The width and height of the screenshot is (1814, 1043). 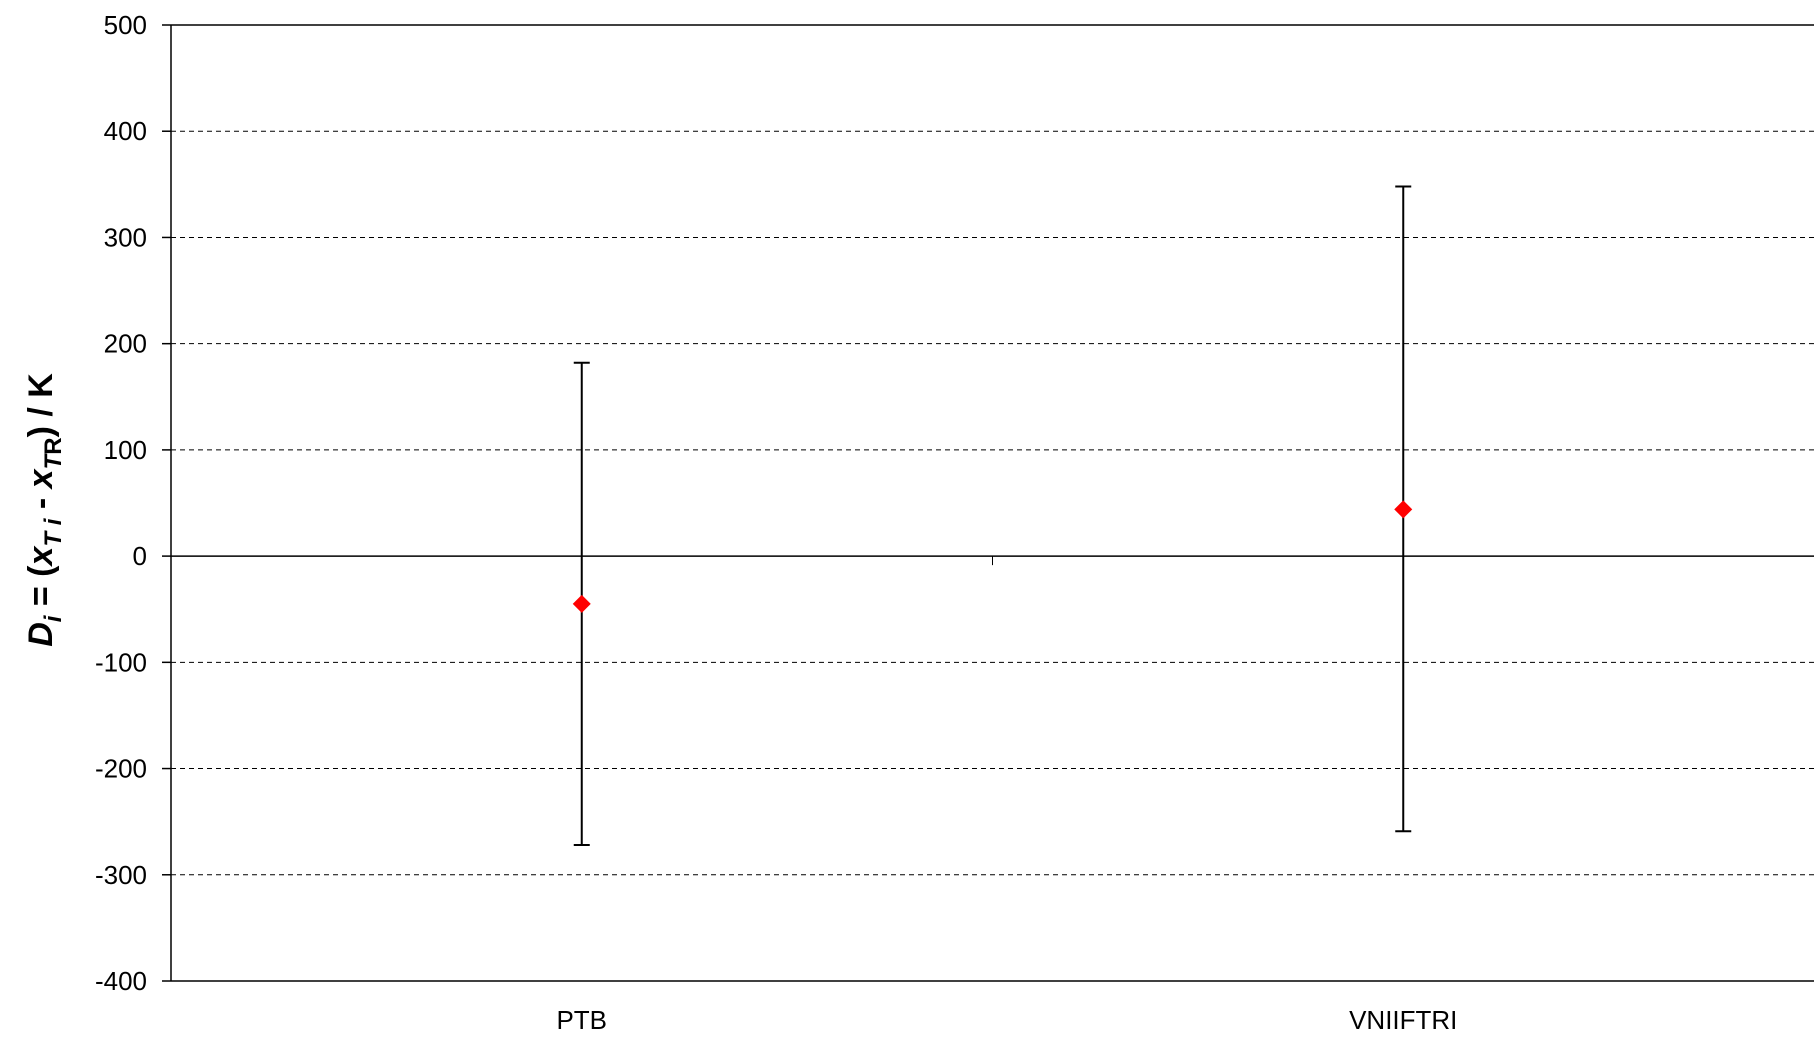 I want to click on y-tick-label: -300, so click(x=121, y=875).